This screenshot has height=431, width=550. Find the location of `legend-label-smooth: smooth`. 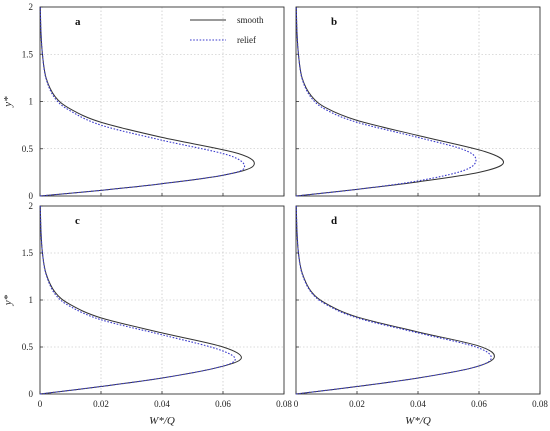

legend-label-smooth: smooth is located at coordinates (250, 20).